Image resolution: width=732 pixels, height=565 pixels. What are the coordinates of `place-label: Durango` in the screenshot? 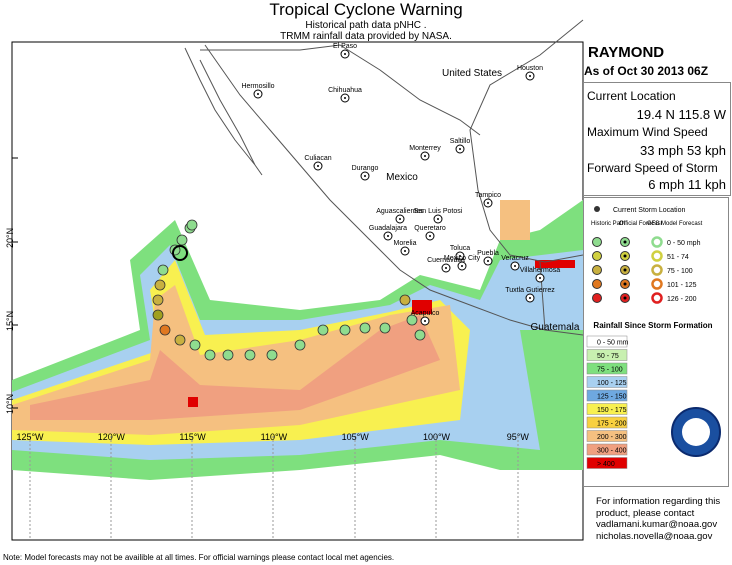 It's located at (365, 168).